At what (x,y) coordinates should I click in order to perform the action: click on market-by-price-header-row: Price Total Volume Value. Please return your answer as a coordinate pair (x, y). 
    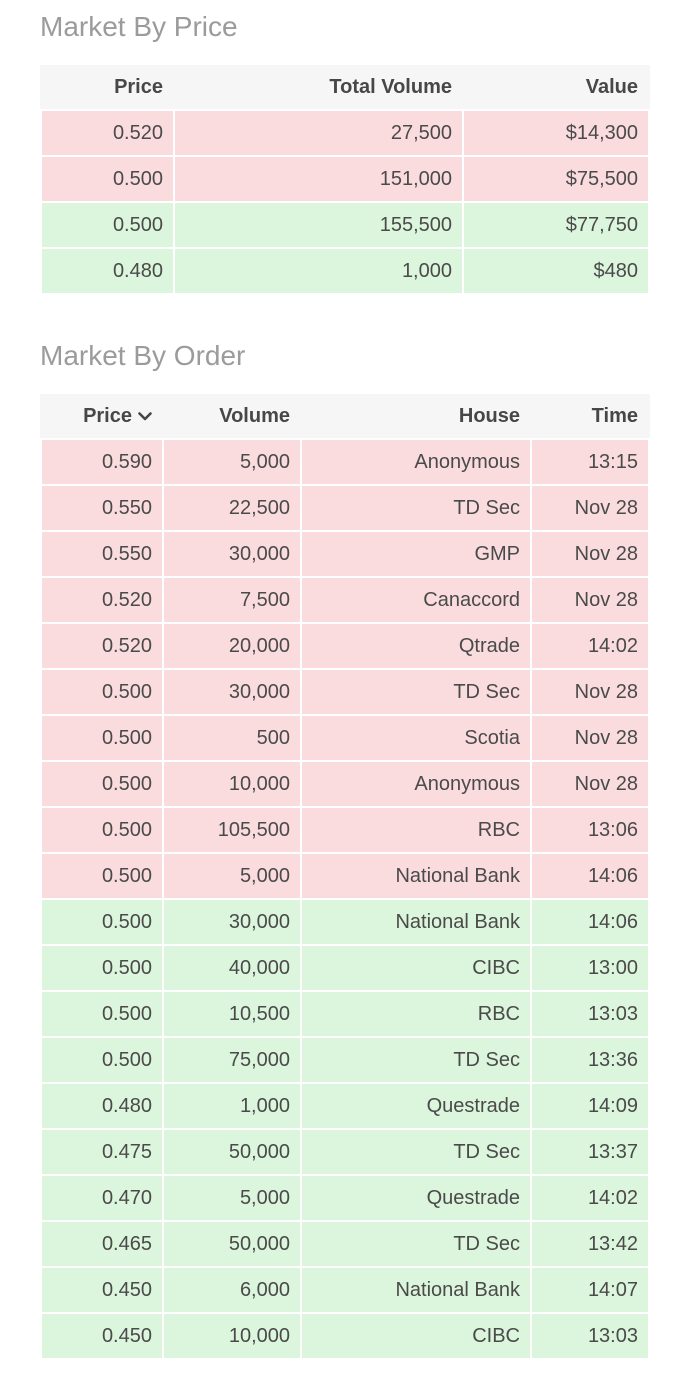
    Looking at the image, I should click on (345, 87).